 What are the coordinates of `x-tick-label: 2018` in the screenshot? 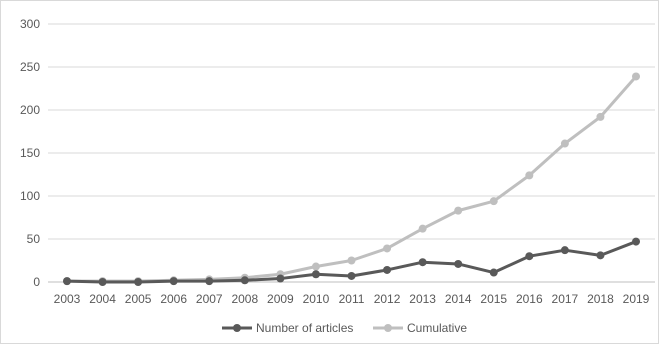 It's located at (600, 299).